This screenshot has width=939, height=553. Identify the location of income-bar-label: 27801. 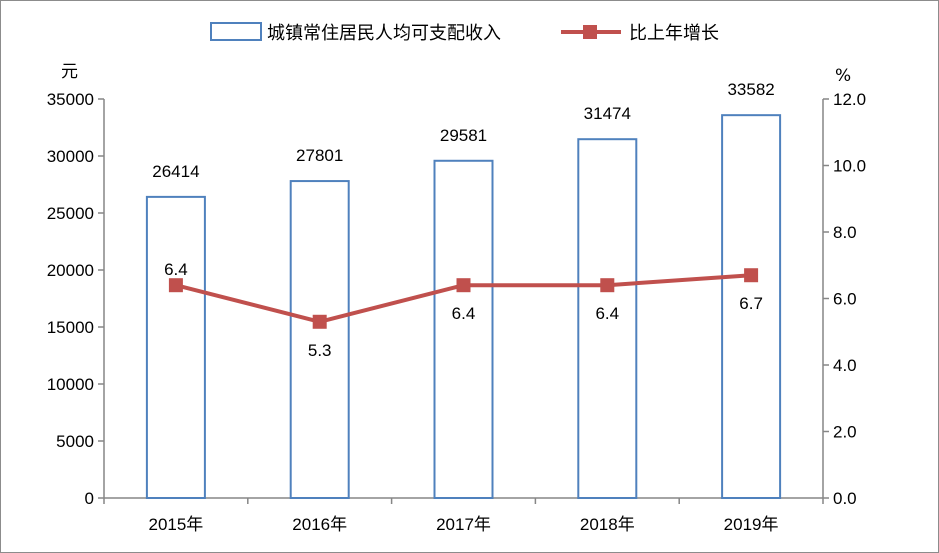
(319, 155).